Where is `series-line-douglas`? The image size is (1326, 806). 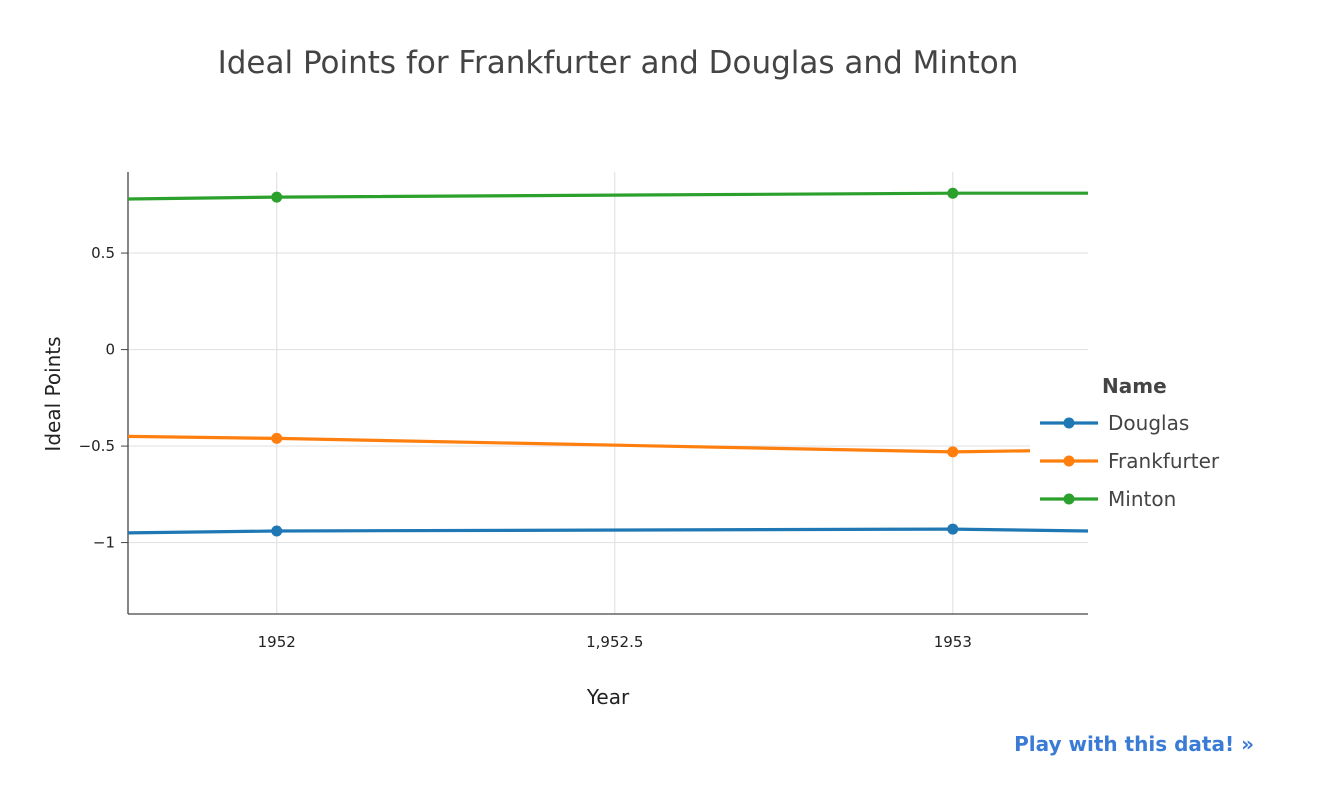 series-line-douglas is located at coordinates (608, 531).